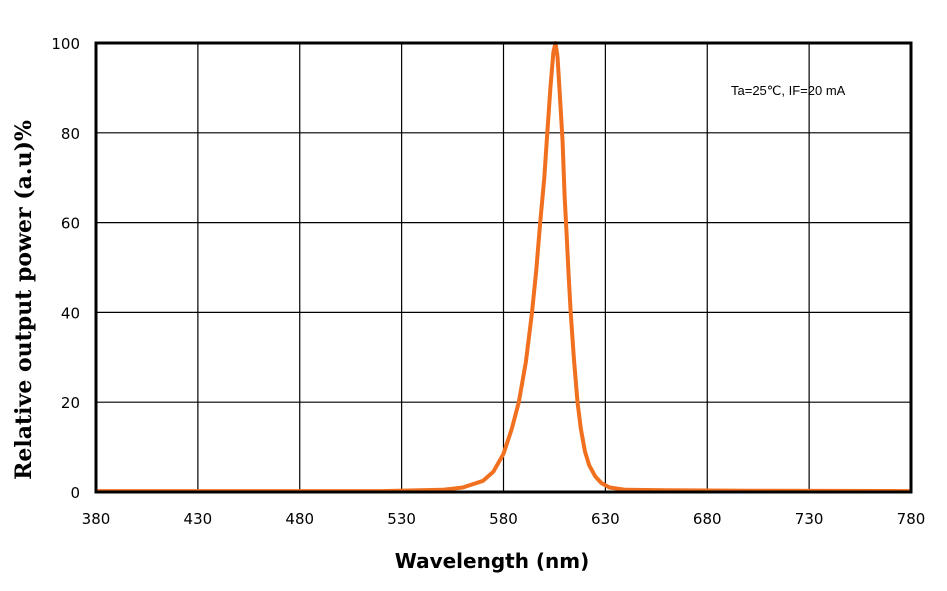 Image resolution: width=947 pixels, height=591 pixels. What do you see at coordinates (70, 403) in the screenshot?
I see `y-tick-label: 20` at bounding box center [70, 403].